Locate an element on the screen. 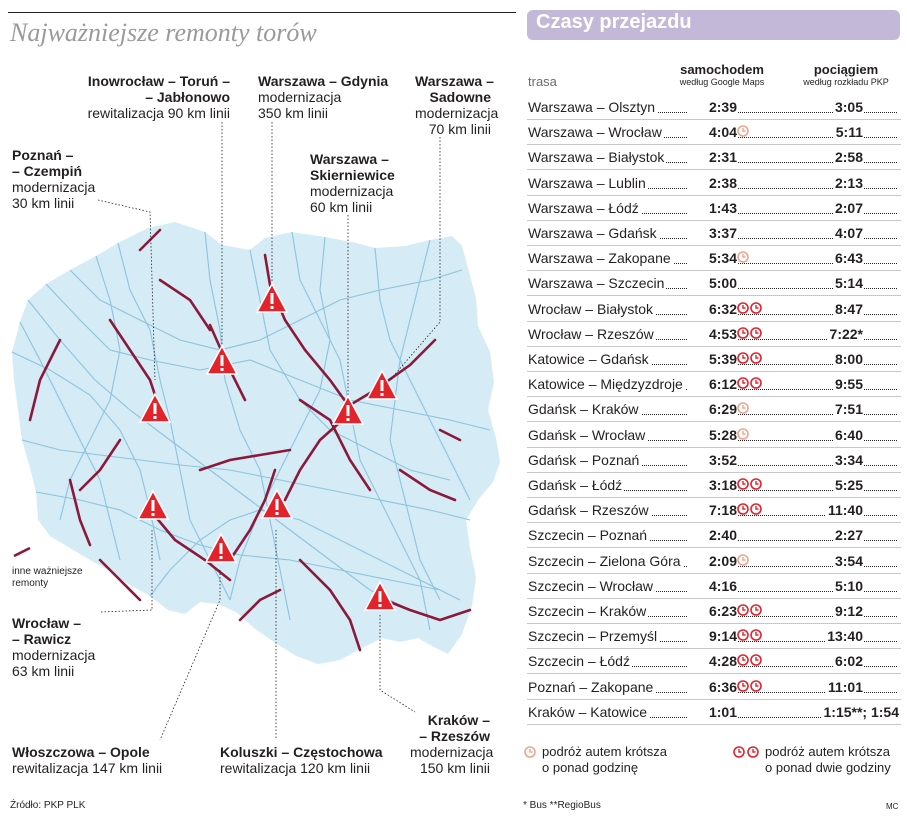  table-row: Szczecin – Łódź 4:28 6:02 is located at coordinates (714, 662).